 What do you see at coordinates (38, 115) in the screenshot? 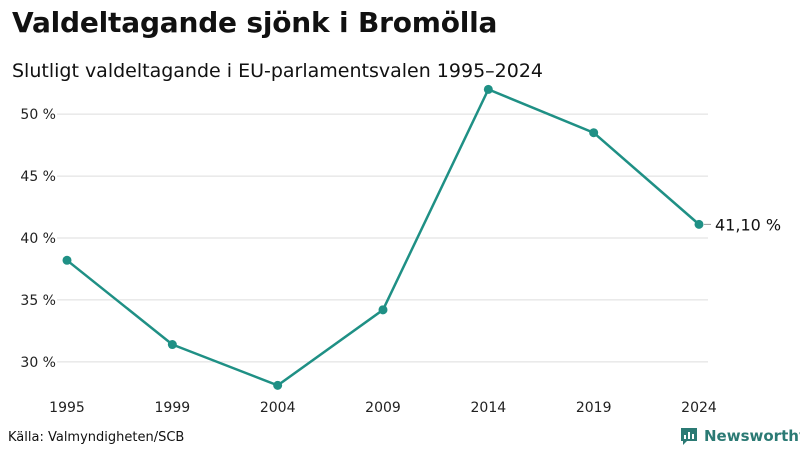
I see `y-tick-label: 50 %` at bounding box center [38, 115].